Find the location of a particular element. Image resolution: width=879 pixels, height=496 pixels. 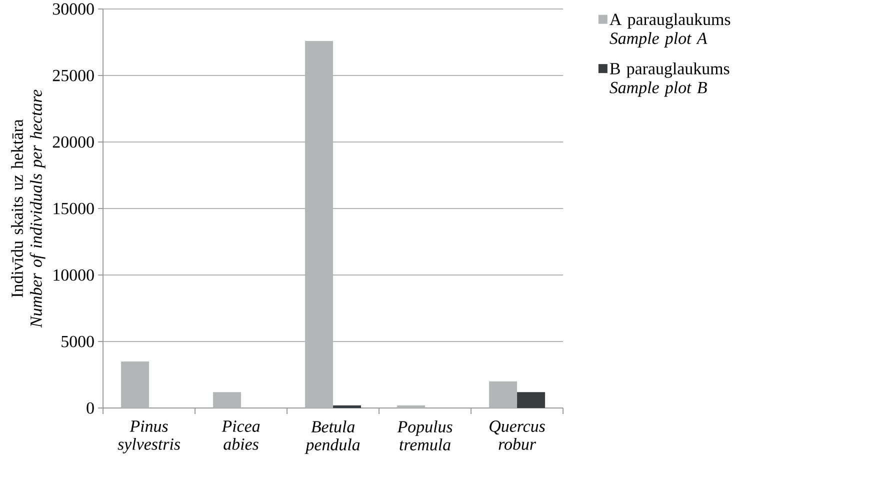

legend-label: A parauglaukums Sample plot A is located at coordinates (670, 30).